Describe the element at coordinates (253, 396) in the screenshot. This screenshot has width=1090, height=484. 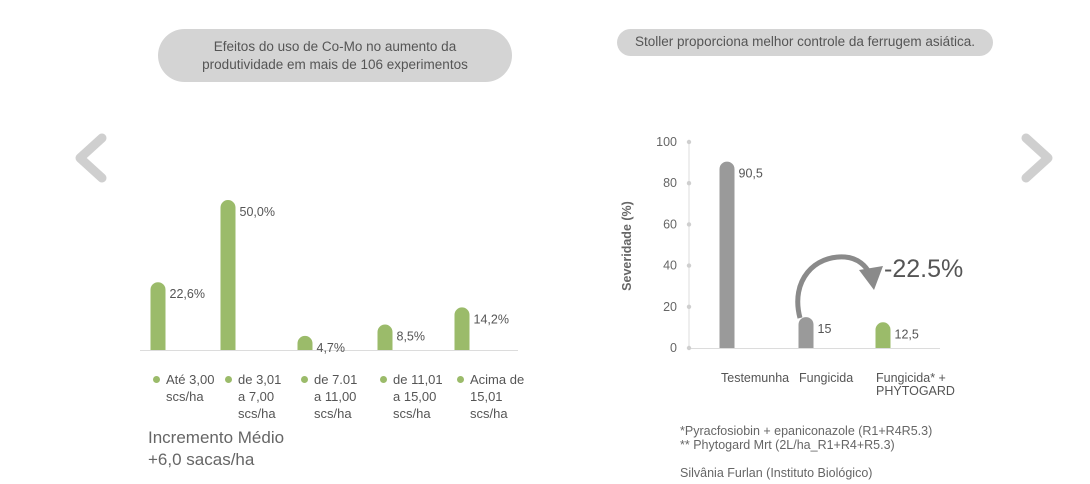
I see `category-label-1: de 3,01 a 7,00 scs/ha` at that location.